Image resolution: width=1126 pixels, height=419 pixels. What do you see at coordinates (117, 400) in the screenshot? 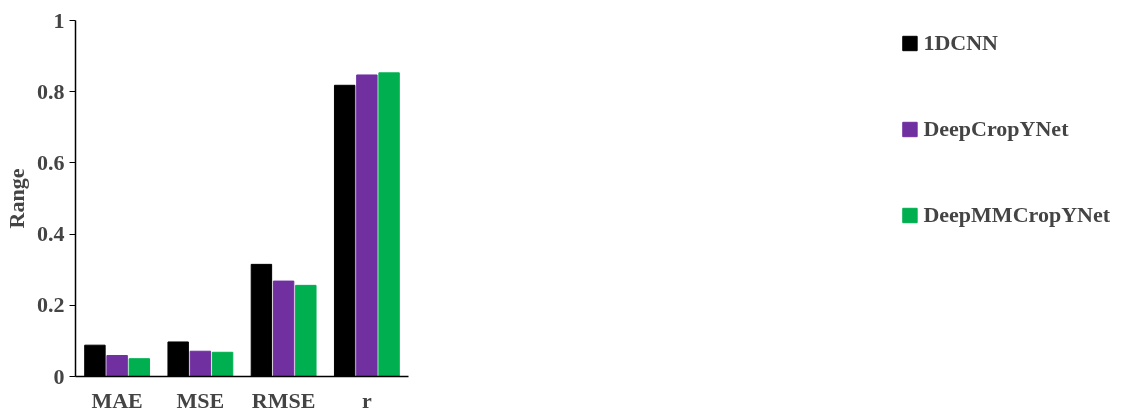
I see `x-tick-label: MAE` at bounding box center [117, 400].